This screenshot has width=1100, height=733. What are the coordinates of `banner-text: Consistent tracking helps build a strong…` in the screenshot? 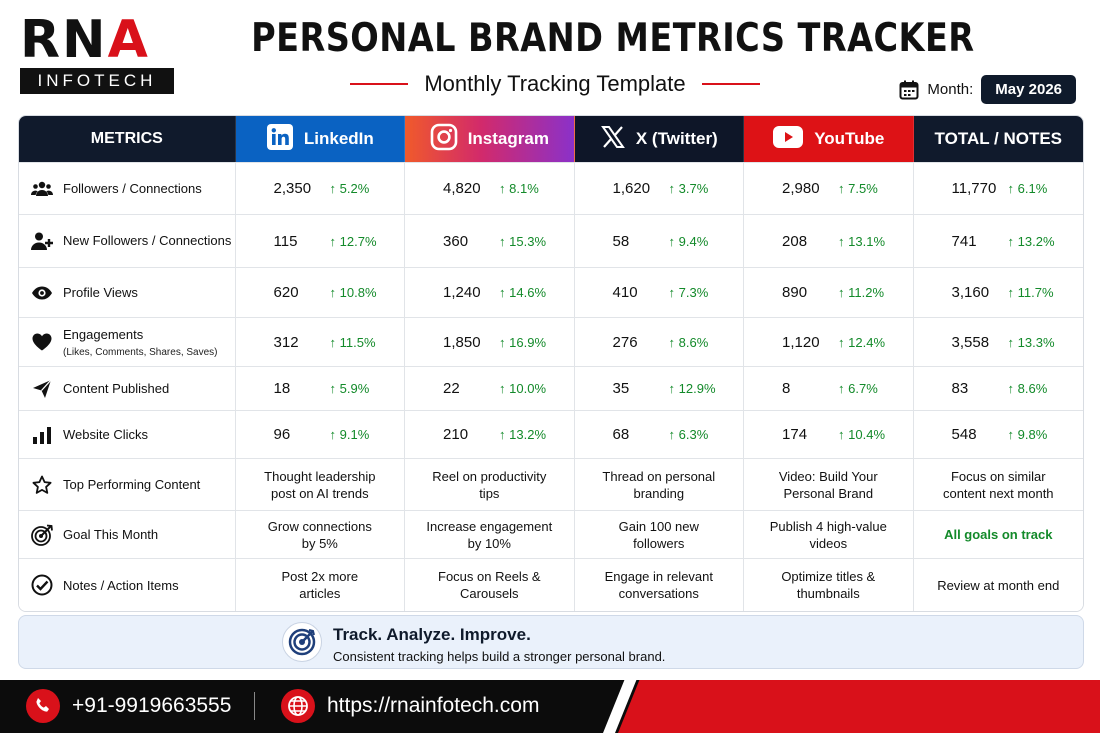 It's located at (499, 656).